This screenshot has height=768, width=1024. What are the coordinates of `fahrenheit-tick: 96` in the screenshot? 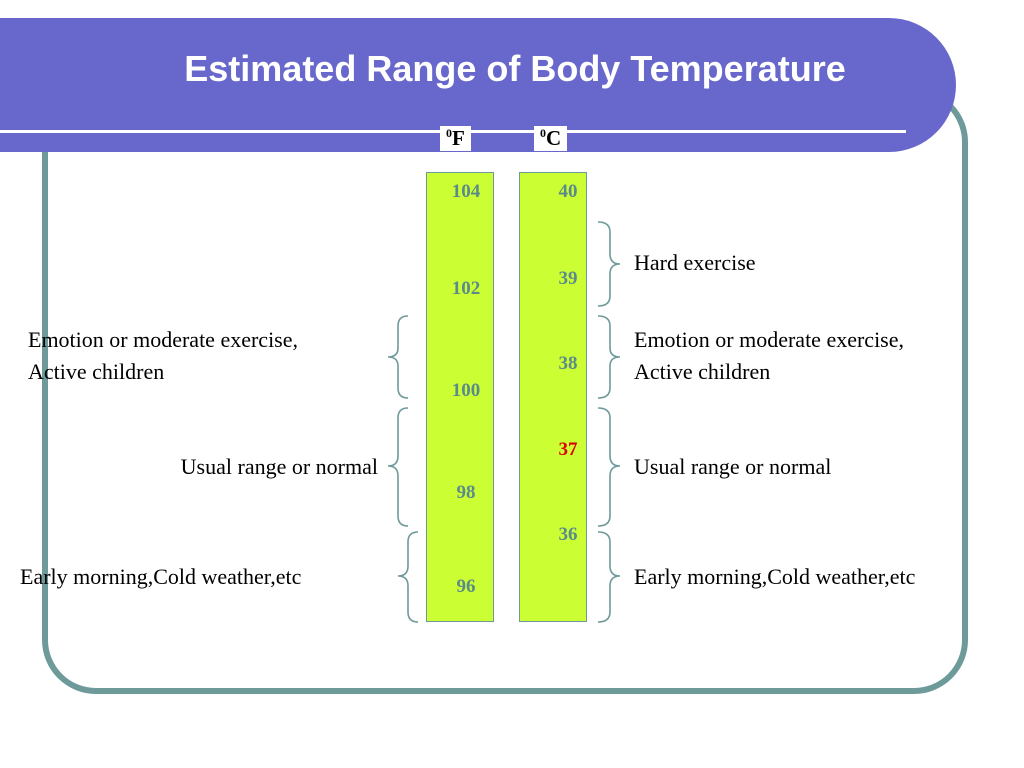 It's located at (466, 586).